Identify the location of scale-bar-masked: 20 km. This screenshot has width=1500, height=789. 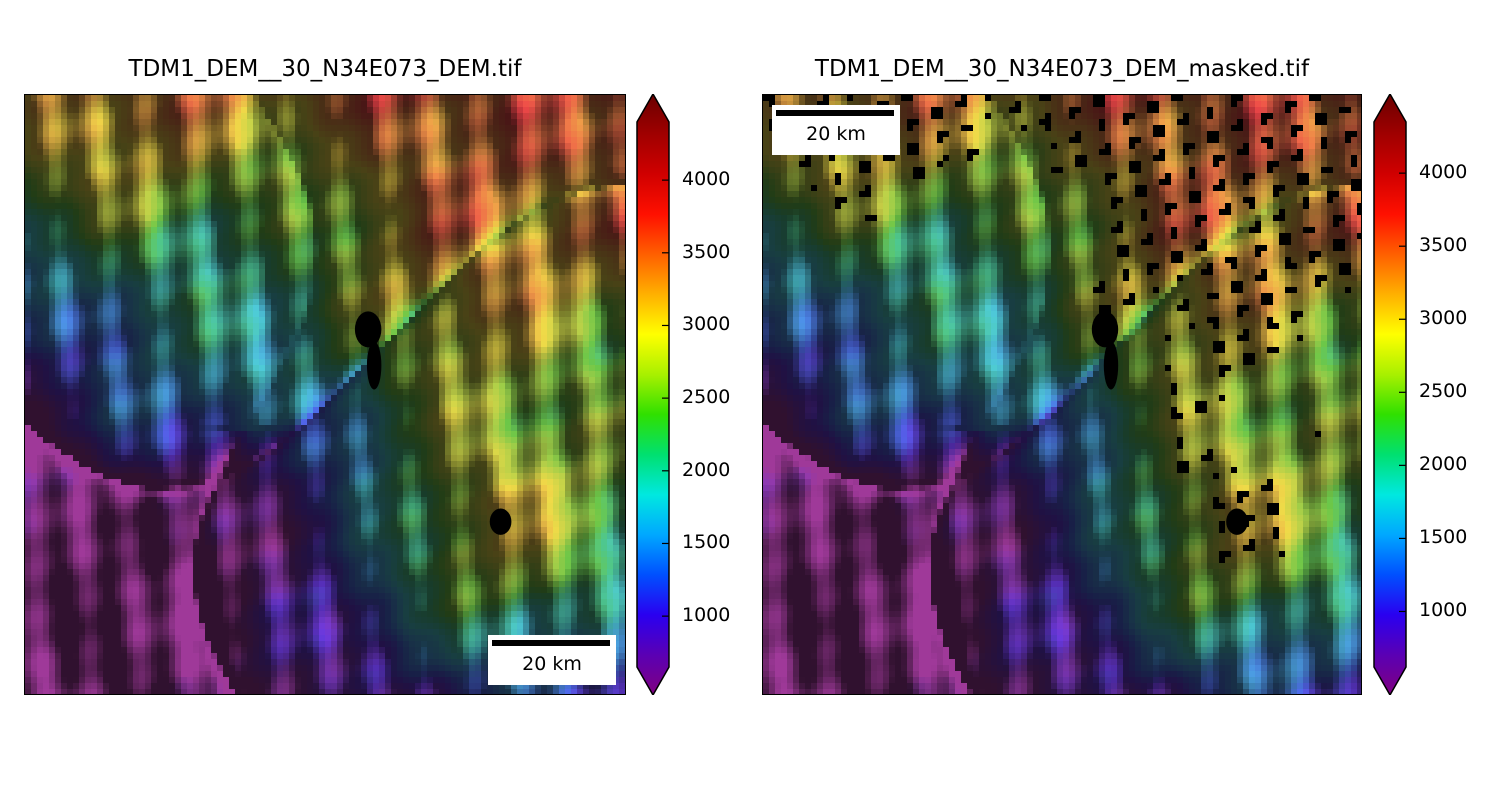
(836, 130).